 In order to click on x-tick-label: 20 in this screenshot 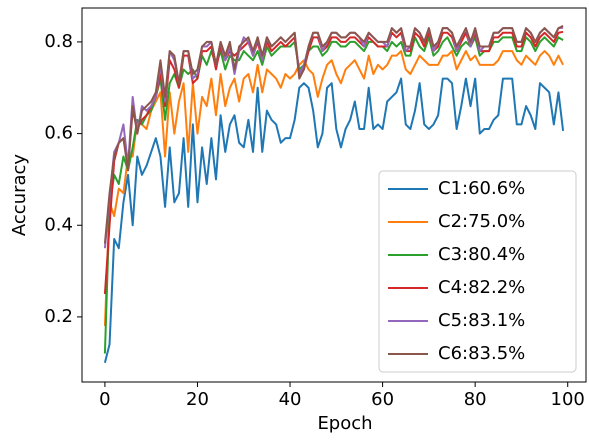, I will do `click(197, 399)`.